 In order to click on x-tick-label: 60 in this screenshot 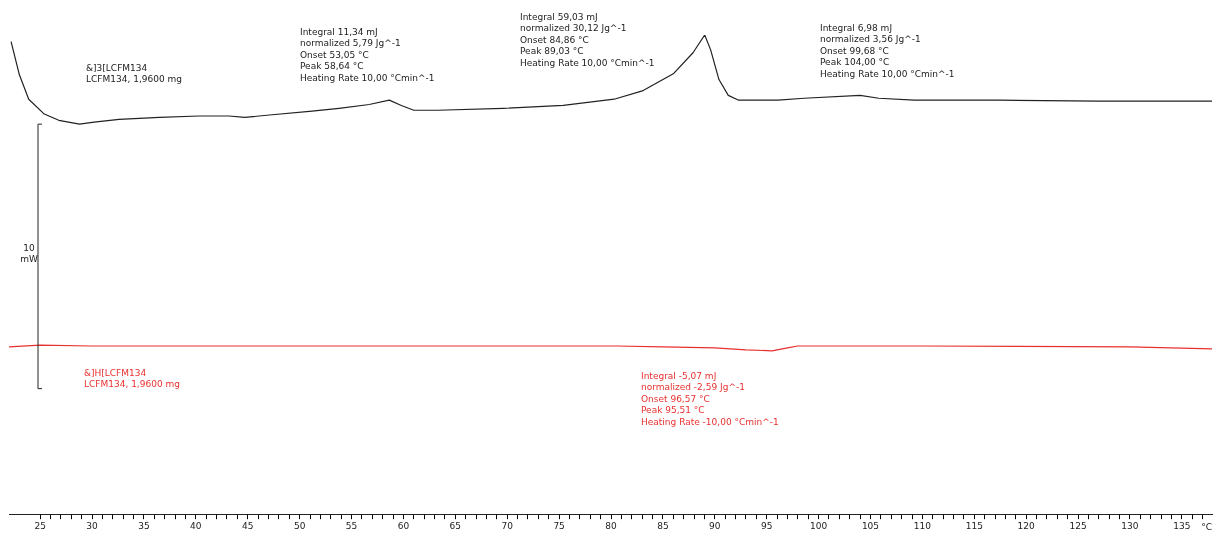, I will do `click(403, 525)`.